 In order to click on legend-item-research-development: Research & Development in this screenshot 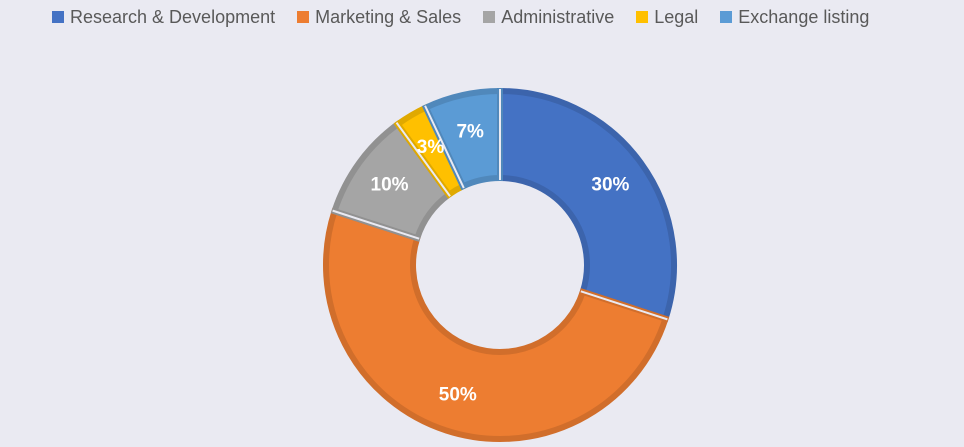, I will do `click(163, 17)`.